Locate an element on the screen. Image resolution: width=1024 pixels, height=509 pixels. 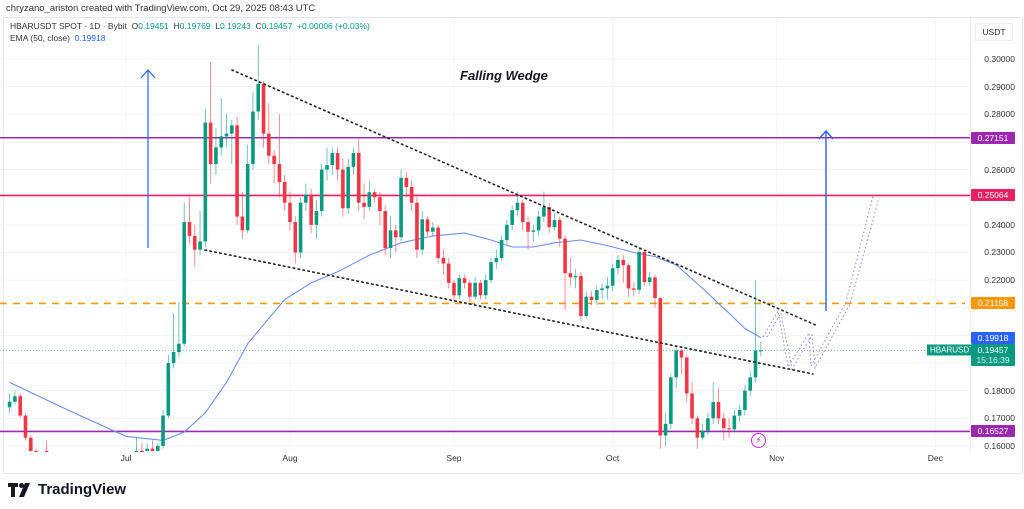
lightning-icon: ⚡︎ is located at coordinates (758, 440).